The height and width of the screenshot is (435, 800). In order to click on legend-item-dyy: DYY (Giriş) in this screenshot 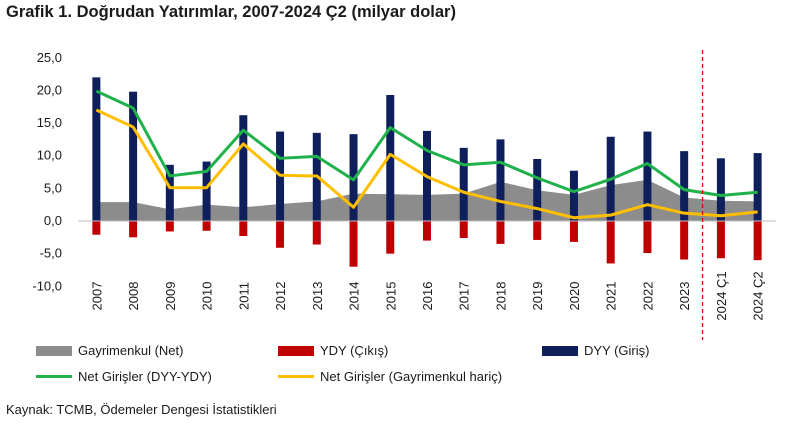, I will do `click(595, 350)`.